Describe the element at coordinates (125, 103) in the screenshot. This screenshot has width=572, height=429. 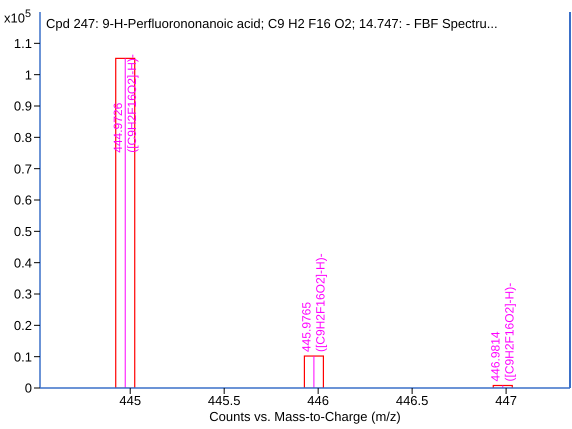
I see `annotation: 444.9726 ([C9H2F16O2]-H)-` at that location.